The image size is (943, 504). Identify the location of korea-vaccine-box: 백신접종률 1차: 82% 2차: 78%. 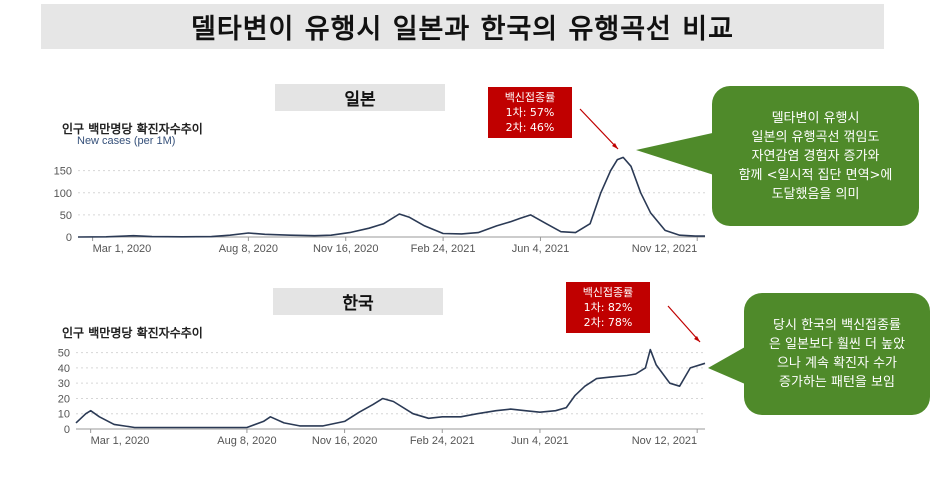
(608, 307).